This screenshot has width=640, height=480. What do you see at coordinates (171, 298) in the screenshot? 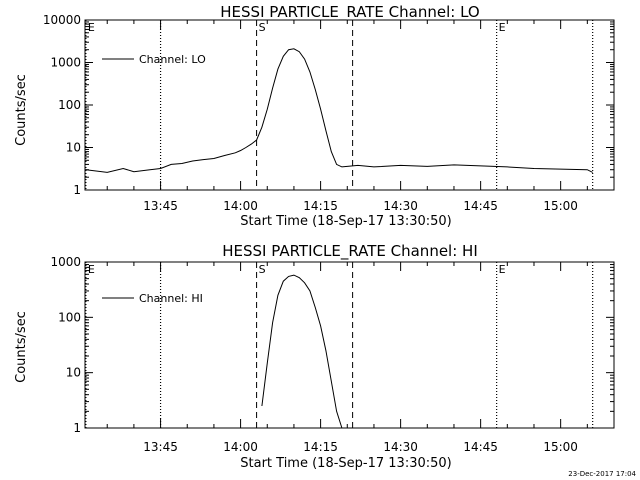
I see `legend-label: Channel: HI` at bounding box center [171, 298].